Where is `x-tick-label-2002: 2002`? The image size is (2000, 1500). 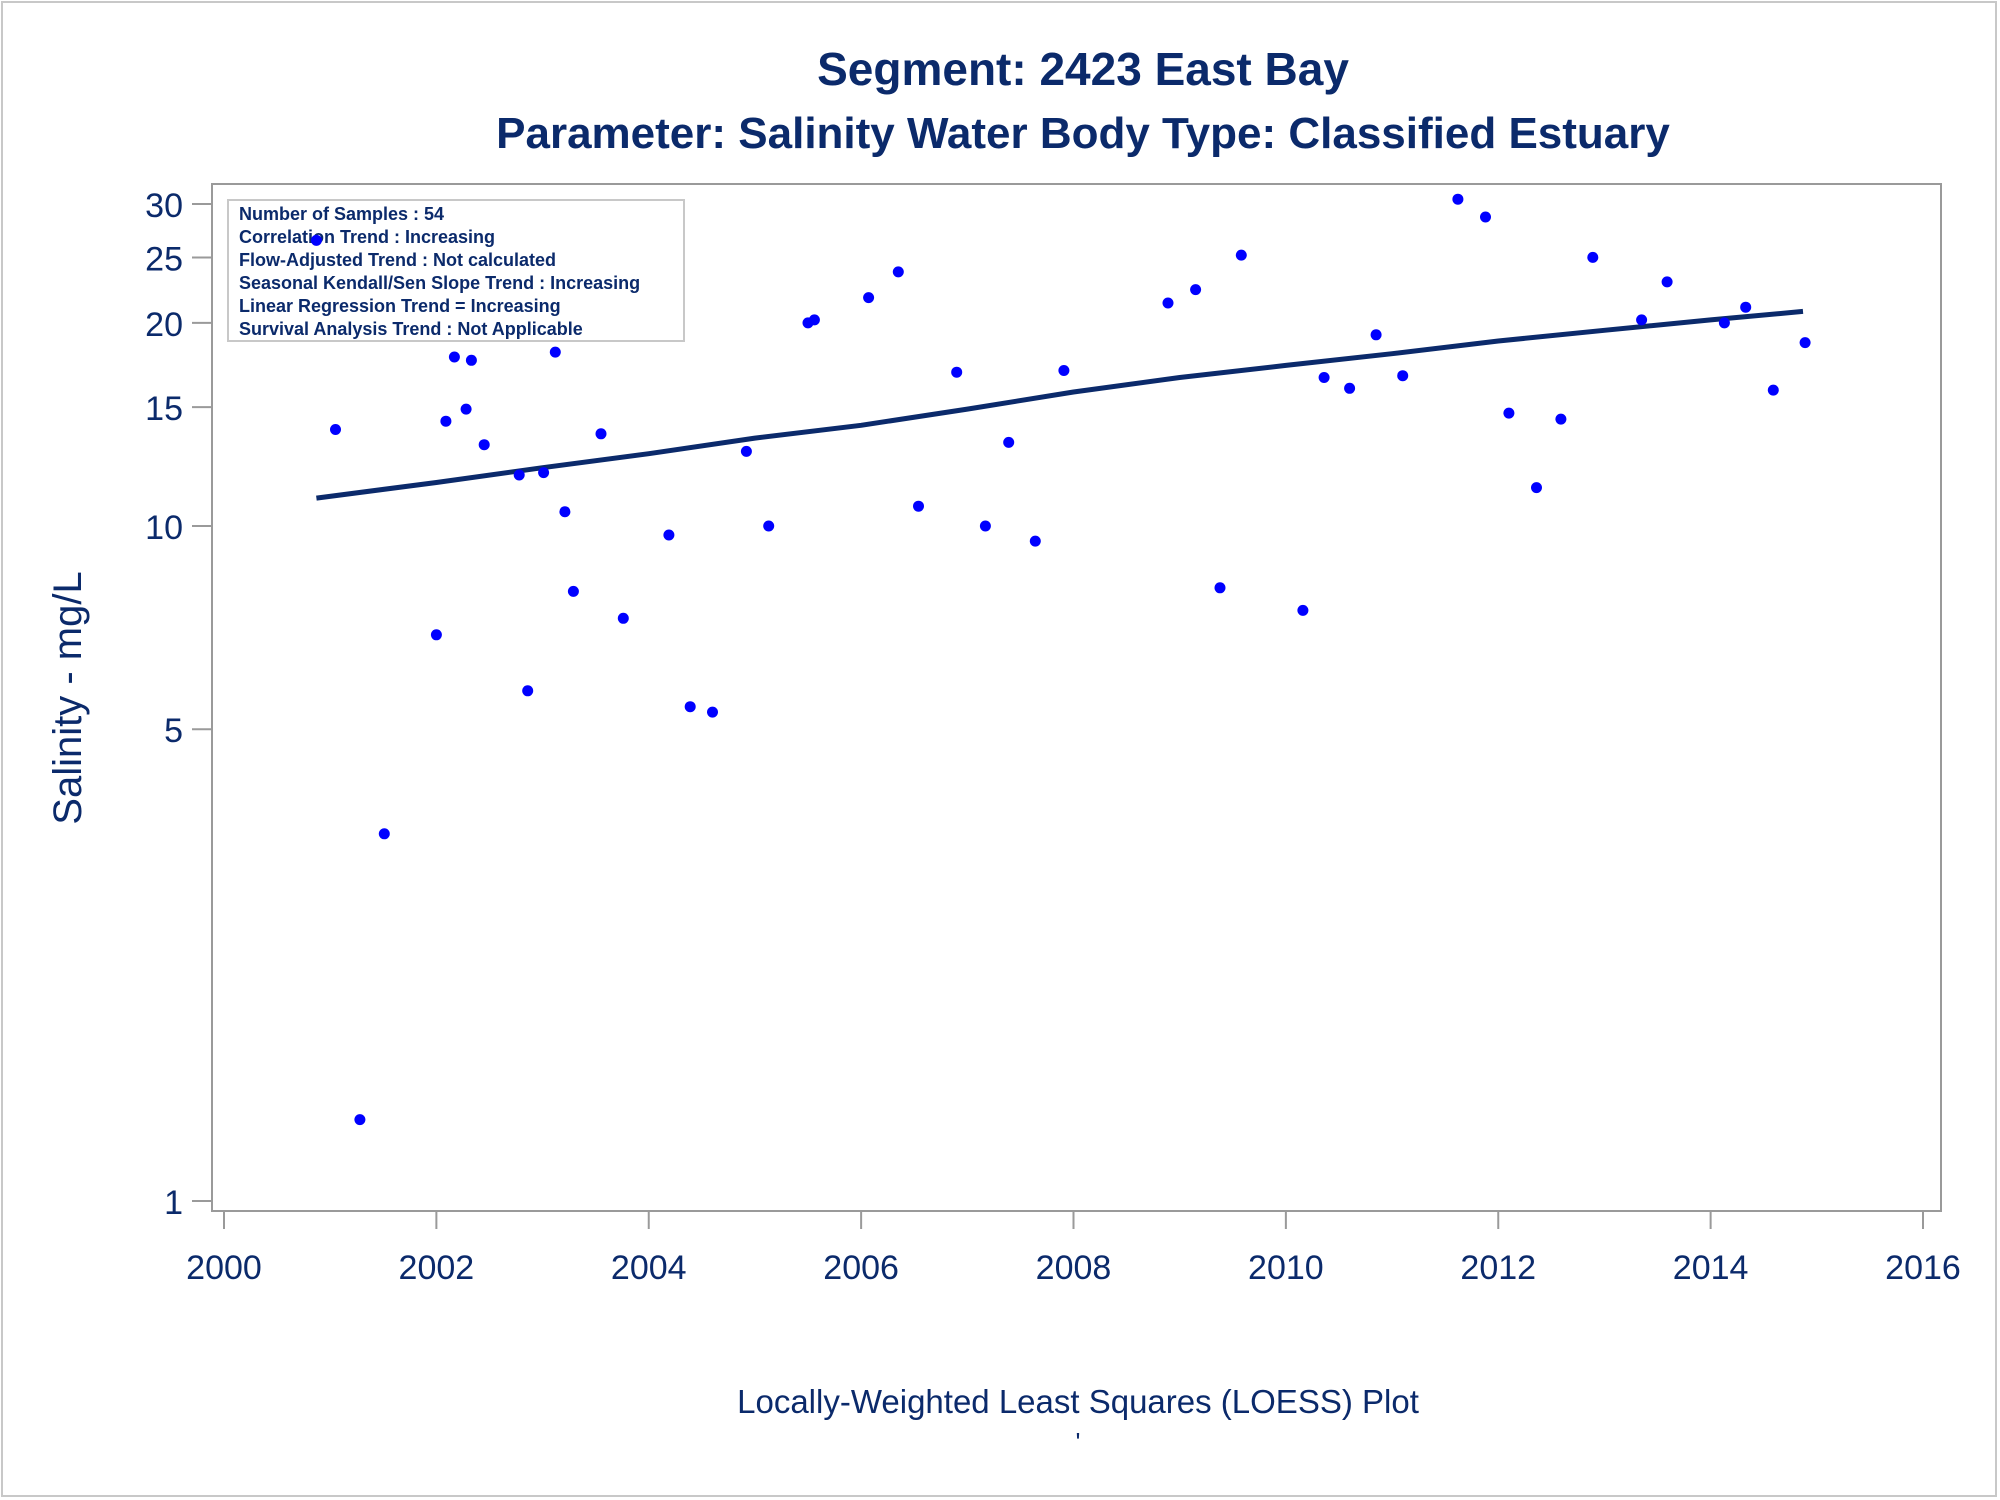
x-tick-label-2002: 2002 is located at coordinates (437, 1268).